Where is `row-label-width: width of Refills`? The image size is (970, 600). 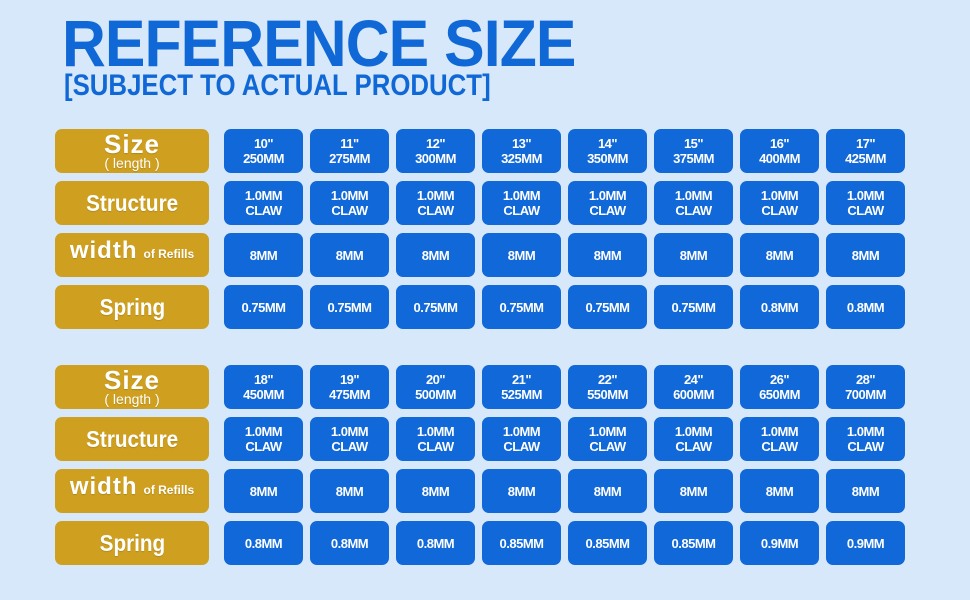 row-label-width: width of Refills is located at coordinates (132, 255).